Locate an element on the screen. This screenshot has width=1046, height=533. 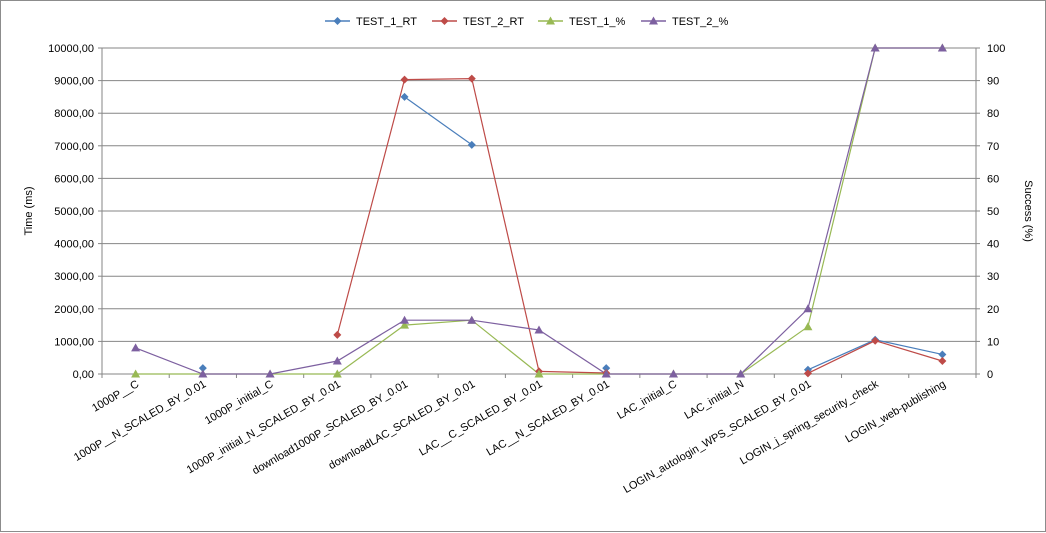
y-tick-label: 10000,00 is located at coordinates (71, 49).